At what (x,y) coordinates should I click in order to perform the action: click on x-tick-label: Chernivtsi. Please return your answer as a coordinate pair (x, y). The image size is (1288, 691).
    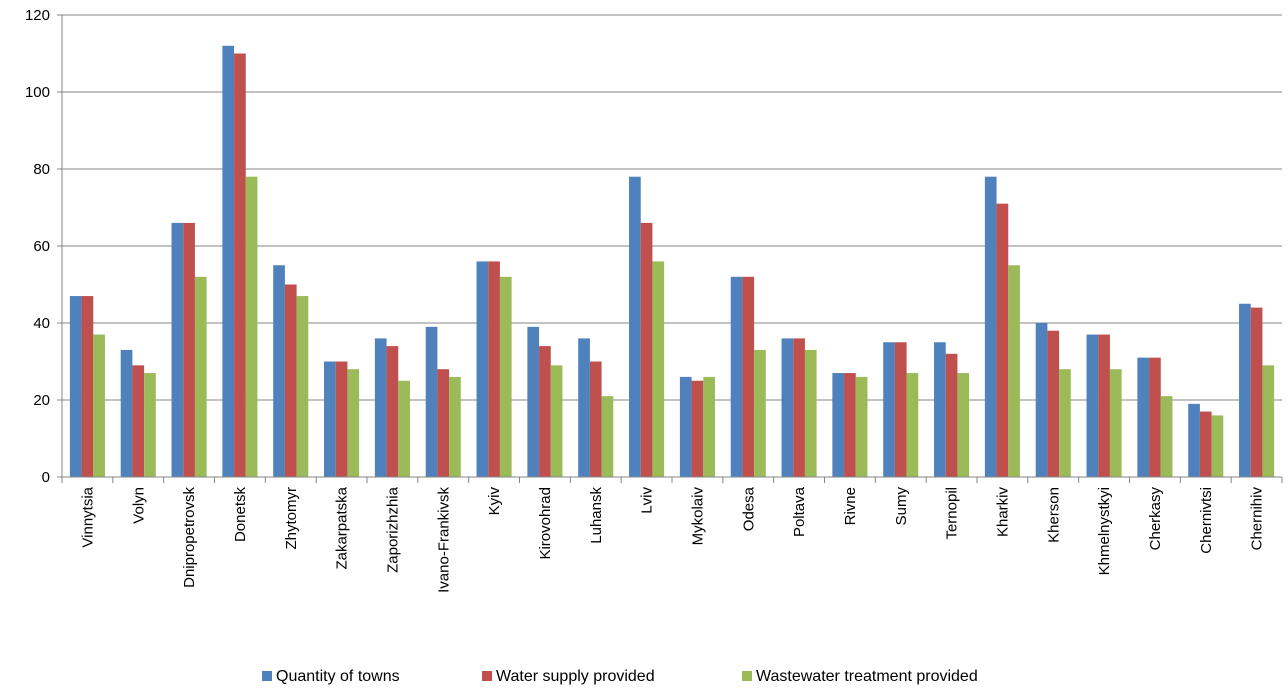
    Looking at the image, I should click on (1206, 520).